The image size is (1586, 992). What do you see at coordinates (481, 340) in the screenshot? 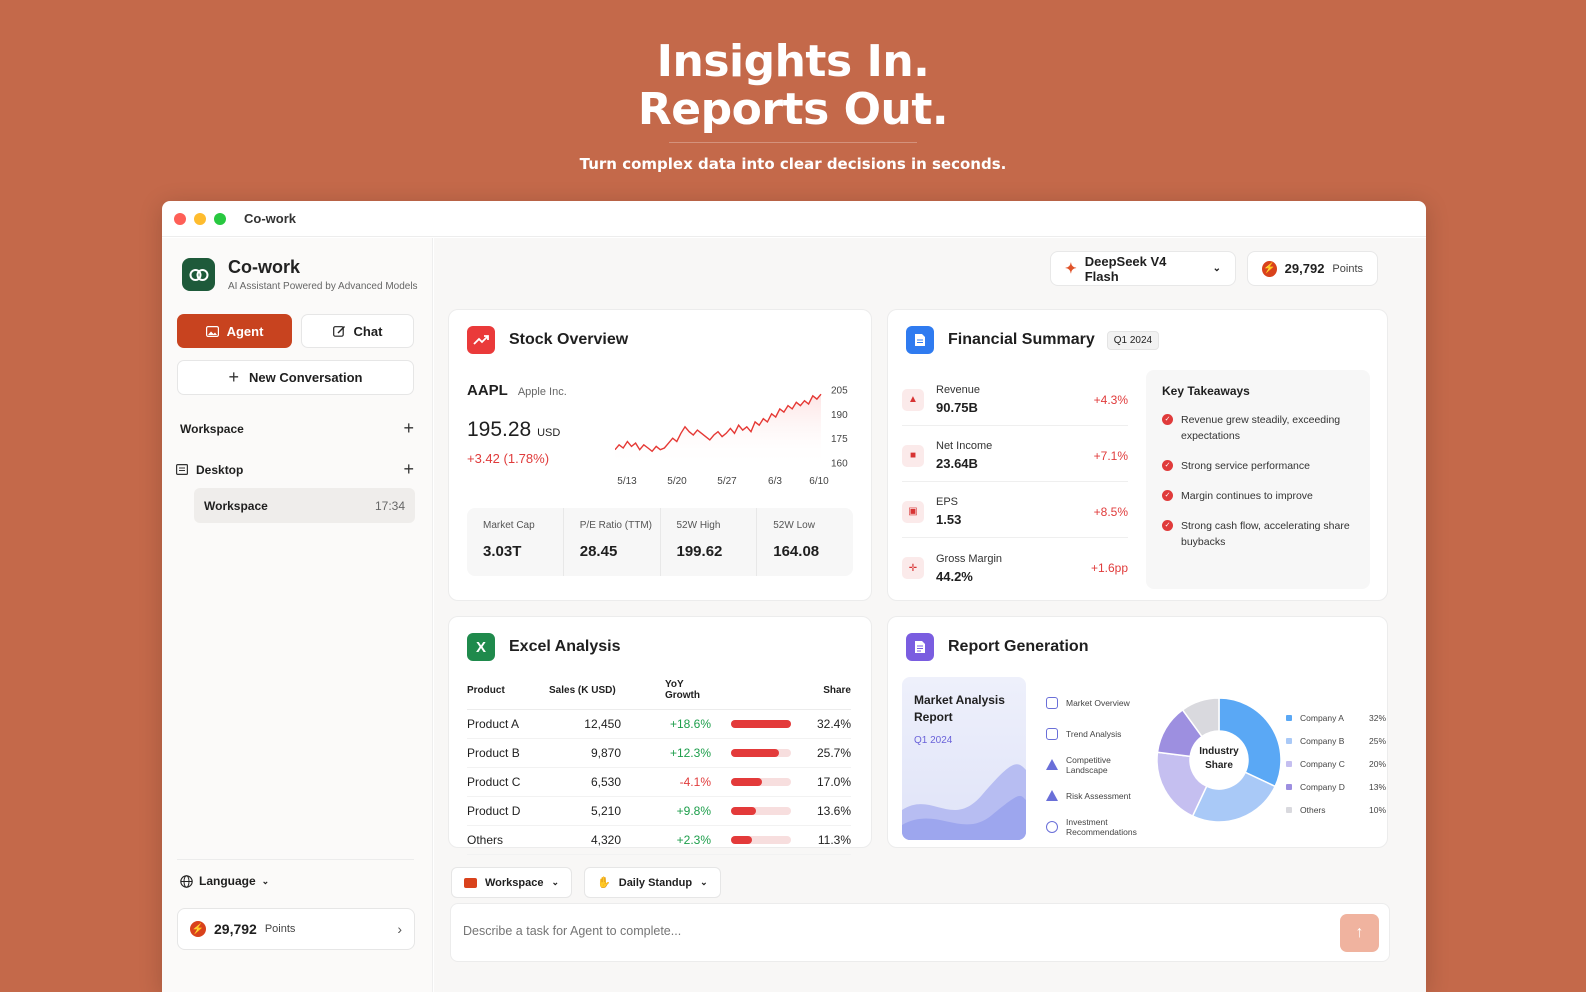
I see `trending-up-icon` at bounding box center [481, 340].